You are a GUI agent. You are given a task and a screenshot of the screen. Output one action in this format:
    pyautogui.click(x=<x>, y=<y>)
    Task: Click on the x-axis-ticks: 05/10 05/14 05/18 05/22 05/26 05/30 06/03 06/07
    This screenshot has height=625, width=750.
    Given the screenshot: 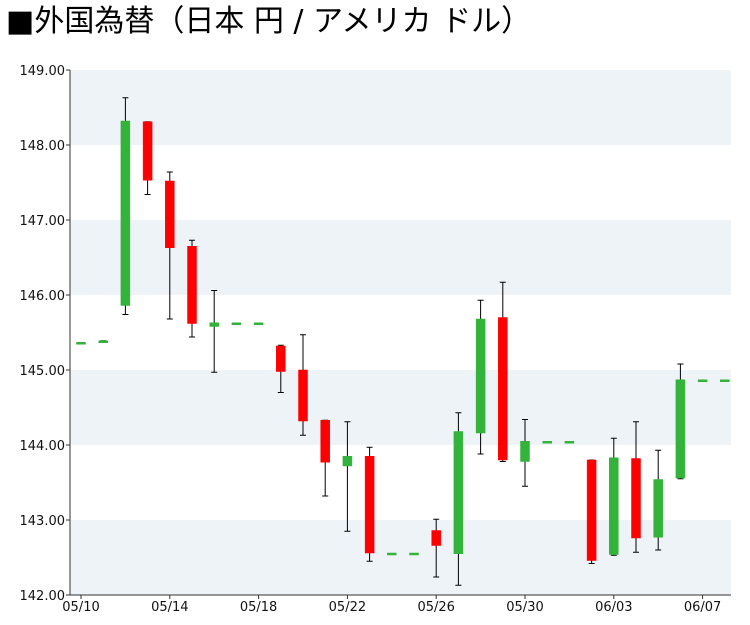 What is the action you would take?
    pyautogui.click(x=391, y=605)
    